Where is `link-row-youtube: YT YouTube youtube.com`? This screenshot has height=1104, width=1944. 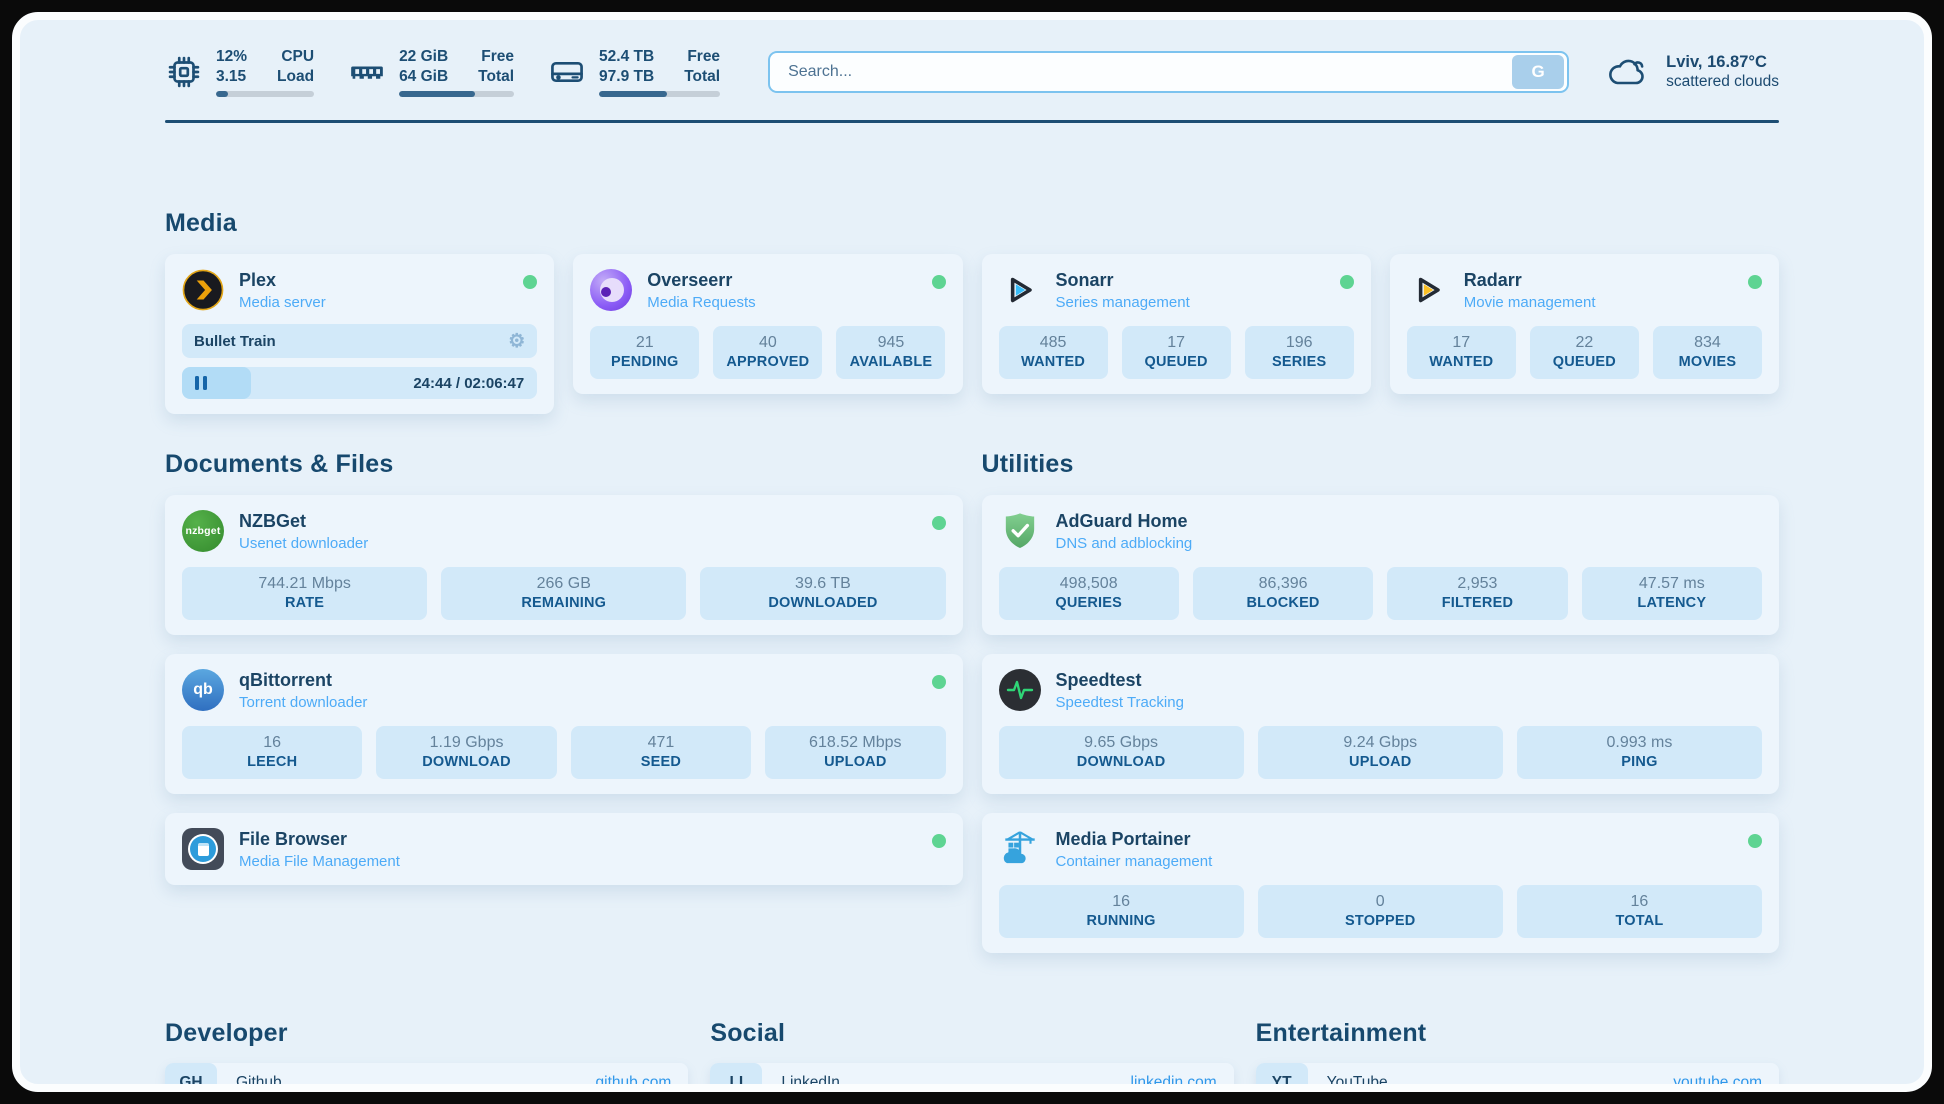 link-row-youtube: YT YouTube youtube.com is located at coordinates (1517, 1077).